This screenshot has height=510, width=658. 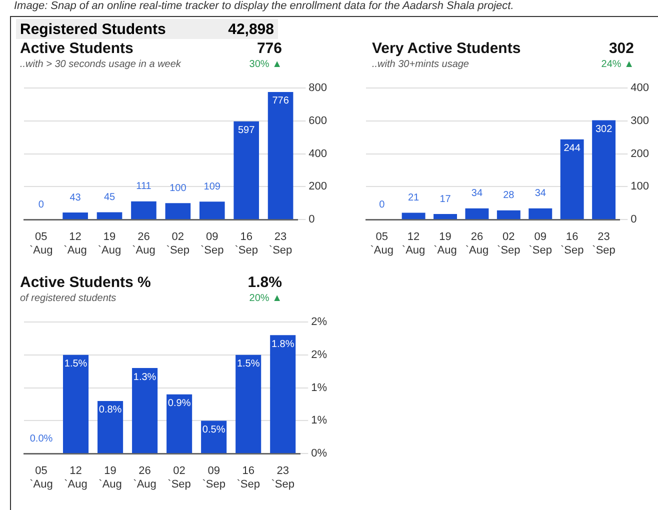 I want to click on chart-subtitle: ..with > 30 seconds usage in a week, so click(x=100, y=64).